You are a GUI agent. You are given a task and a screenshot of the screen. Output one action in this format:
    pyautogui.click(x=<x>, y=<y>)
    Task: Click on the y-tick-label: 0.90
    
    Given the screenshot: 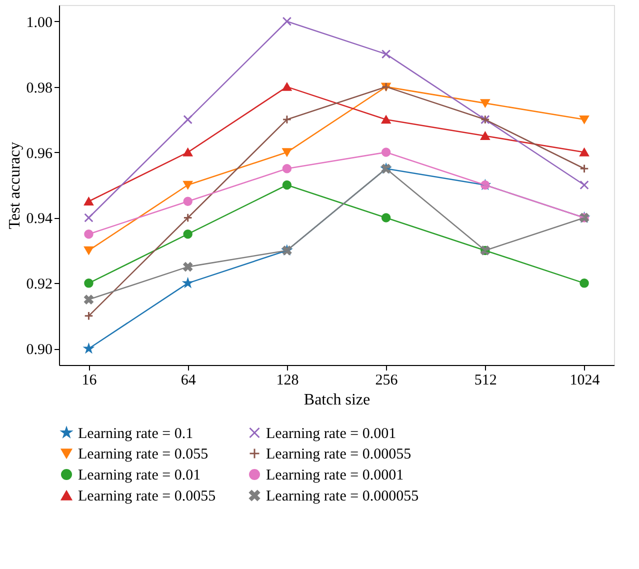 What is the action you would take?
    pyautogui.click(x=39, y=350)
    